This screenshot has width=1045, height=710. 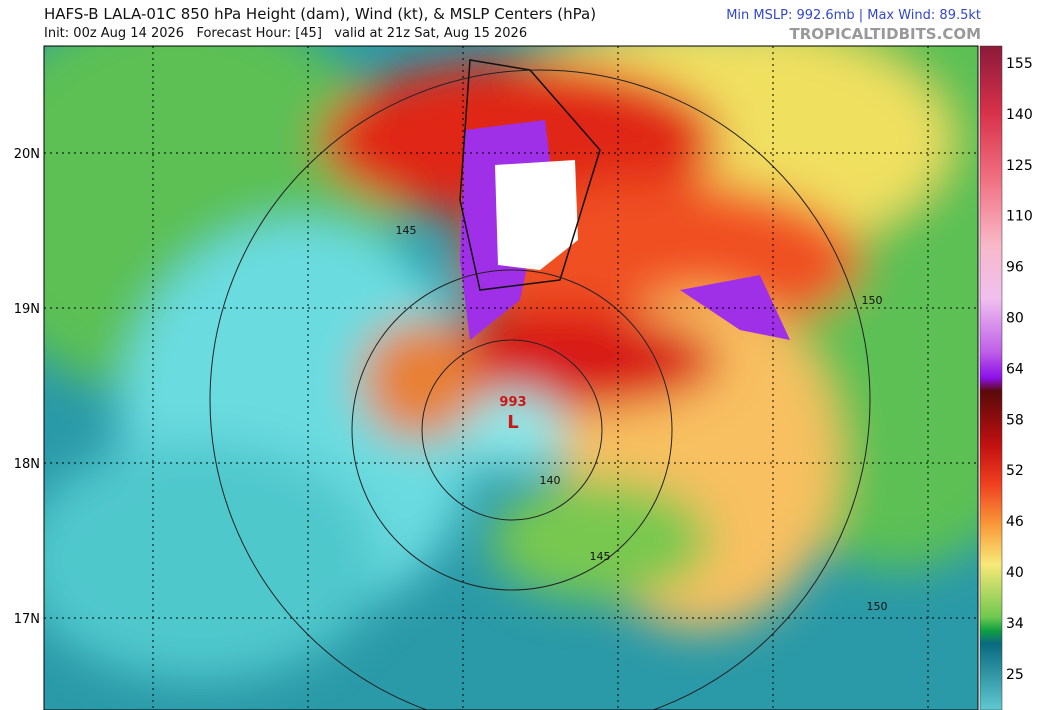 I want to click on colorbar-label: 52, so click(x=1015, y=471).